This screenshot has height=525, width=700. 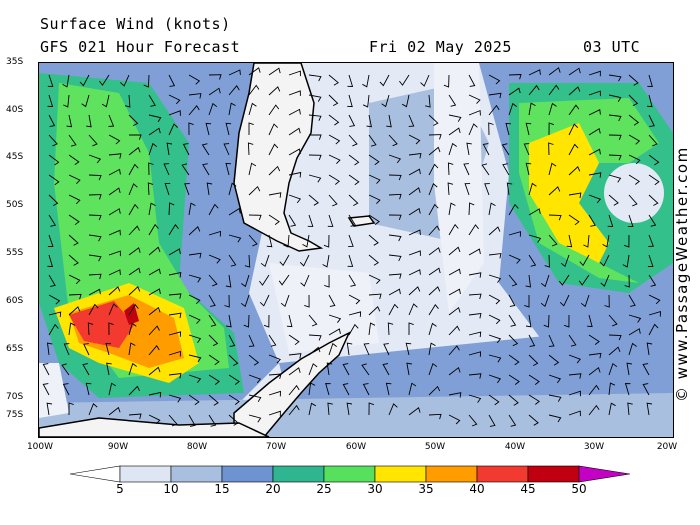 I want to click on forecast-label: GFS 021 Hour Forecast, so click(x=140, y=47).